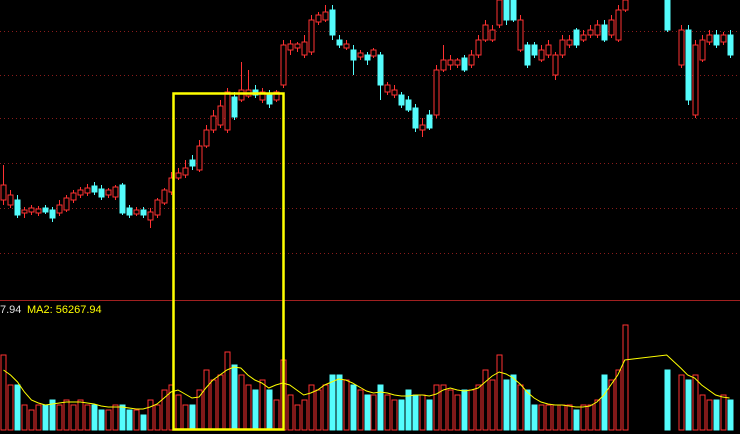 The width and height of the screenshot is (740, 434). Describe the element at coordinates (64, 310) in the screenshot. I see `ma2-label: MA2: 56267.94` at that location.